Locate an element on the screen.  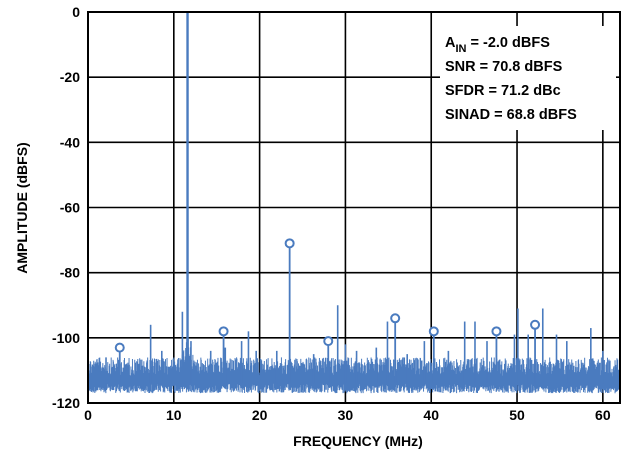
x-tick-label: 30 is located at coordinates (346, 415).